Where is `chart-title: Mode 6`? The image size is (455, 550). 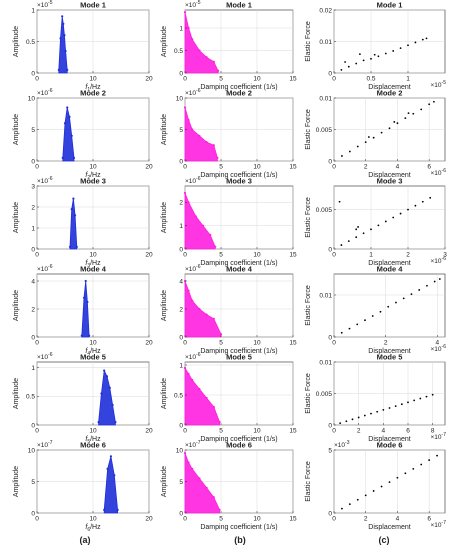 chart-title: Mode 6 is located at coordinates (390, 445).